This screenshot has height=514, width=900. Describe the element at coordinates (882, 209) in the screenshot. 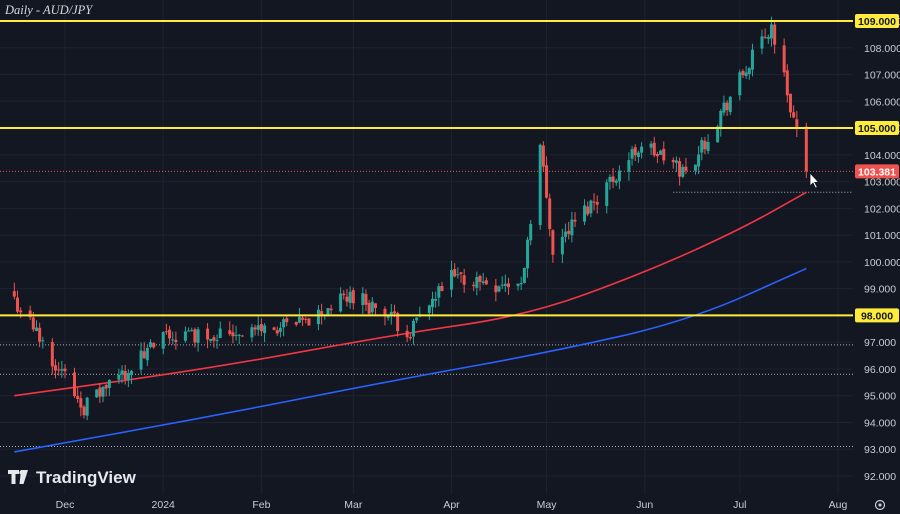

I see `price-tick-label: 102.000` at that location.